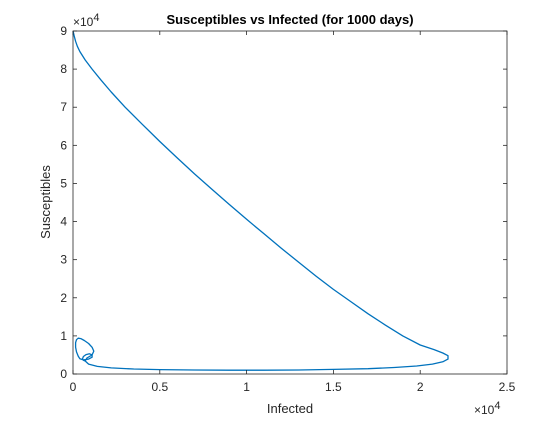 The width and height of the screenshot is (560, 425). What do you see at coordinates (289, 19) in the screenshot?
I see `chart-title: Susceptibles vs Infected (for 1000 days)` at bounding box center [289, 19].